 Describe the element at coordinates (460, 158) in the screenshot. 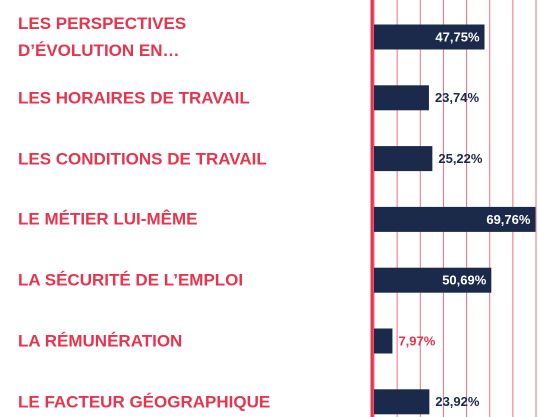

I see `value-label: 25,22%` at that location.